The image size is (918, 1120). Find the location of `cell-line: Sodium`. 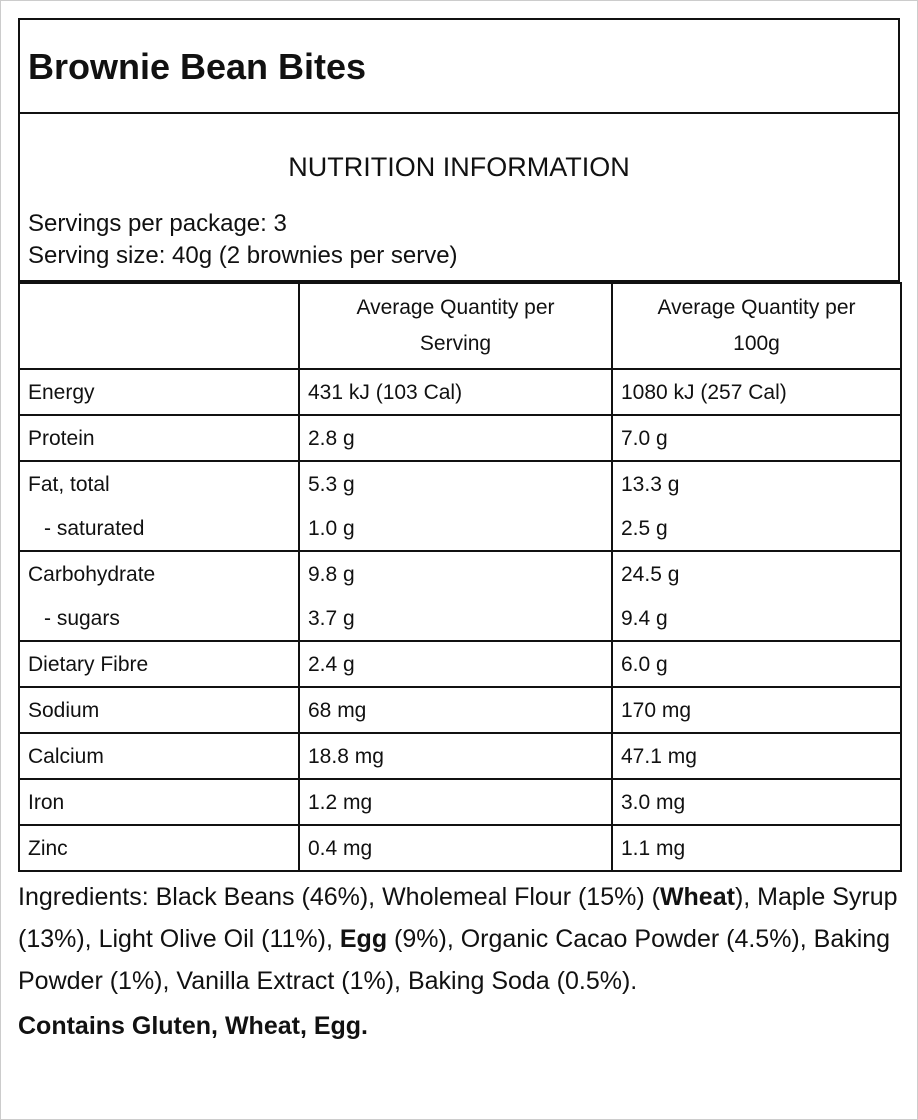

cell-line: Sodium is located at coordinates (64, 710).